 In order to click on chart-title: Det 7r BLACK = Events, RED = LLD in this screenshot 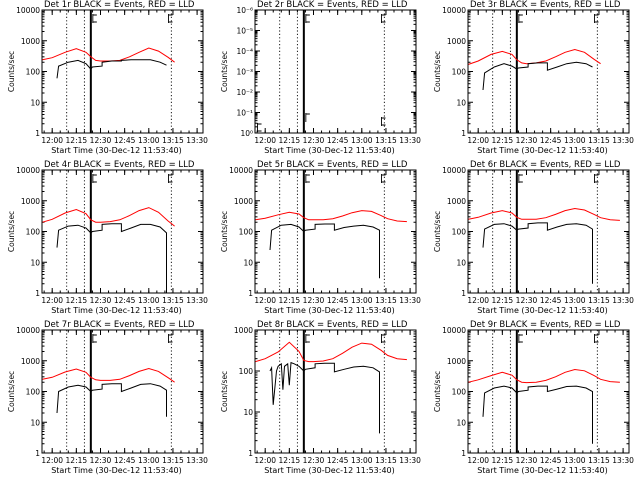, I will do `click(119, 325)`.